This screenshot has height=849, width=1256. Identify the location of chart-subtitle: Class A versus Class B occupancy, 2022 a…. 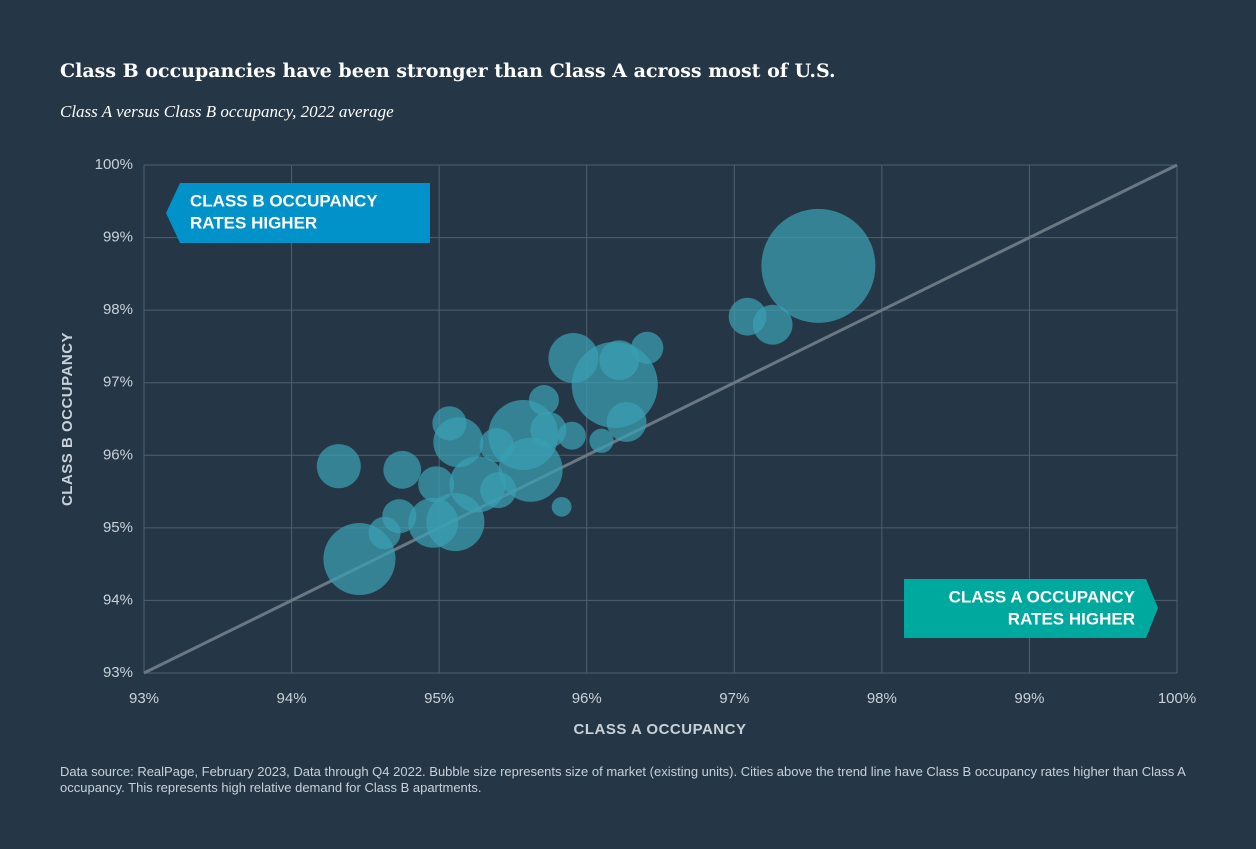
(227, 111).